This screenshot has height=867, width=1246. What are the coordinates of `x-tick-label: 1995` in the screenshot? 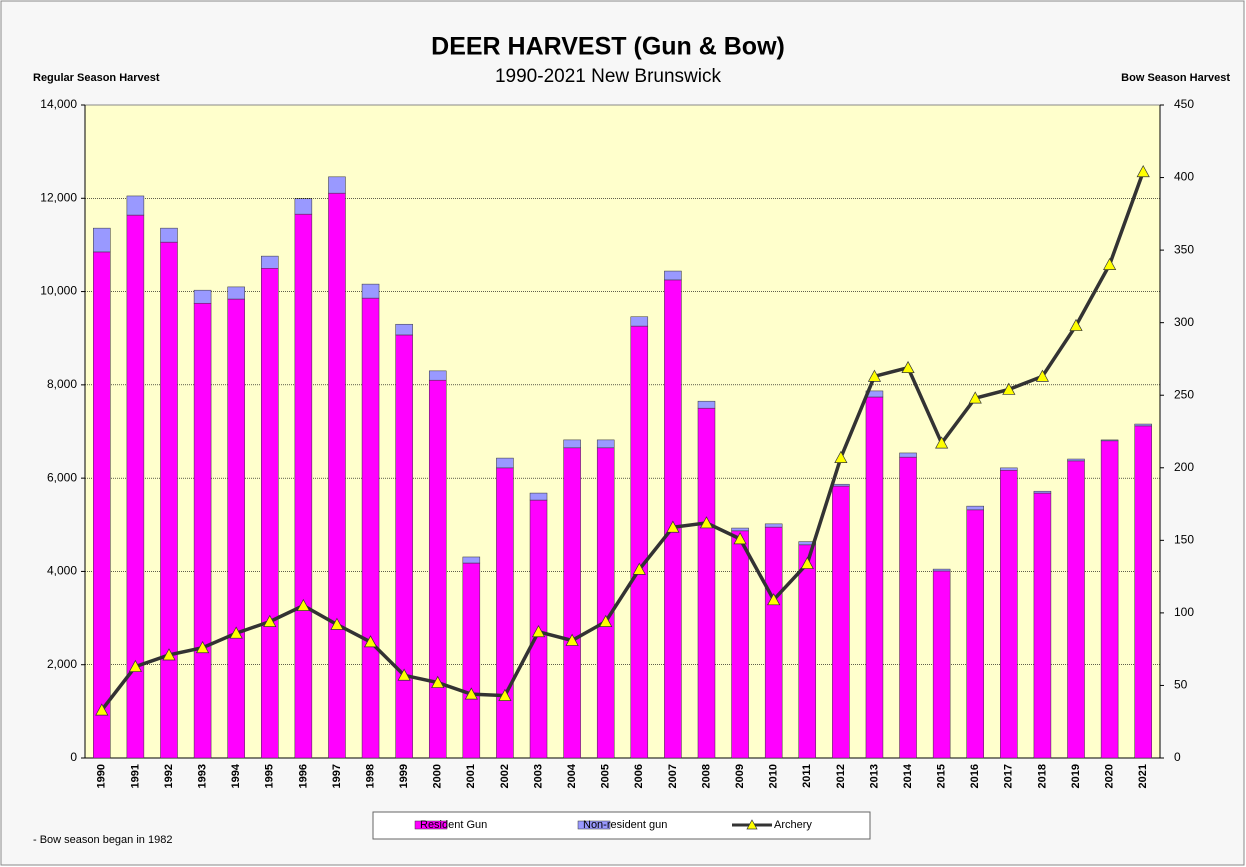 It's located at (270, 776).